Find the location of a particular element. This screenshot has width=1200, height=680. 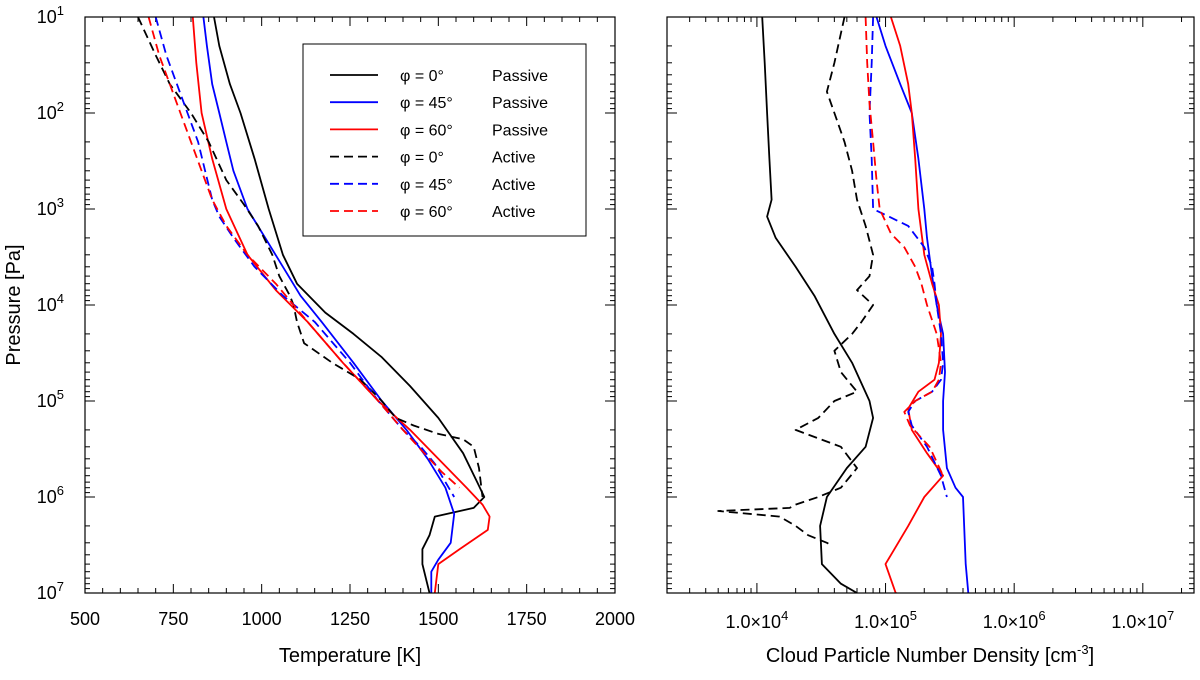

temperature-xtick-label: 1250 is located at coordinates (350, 619).